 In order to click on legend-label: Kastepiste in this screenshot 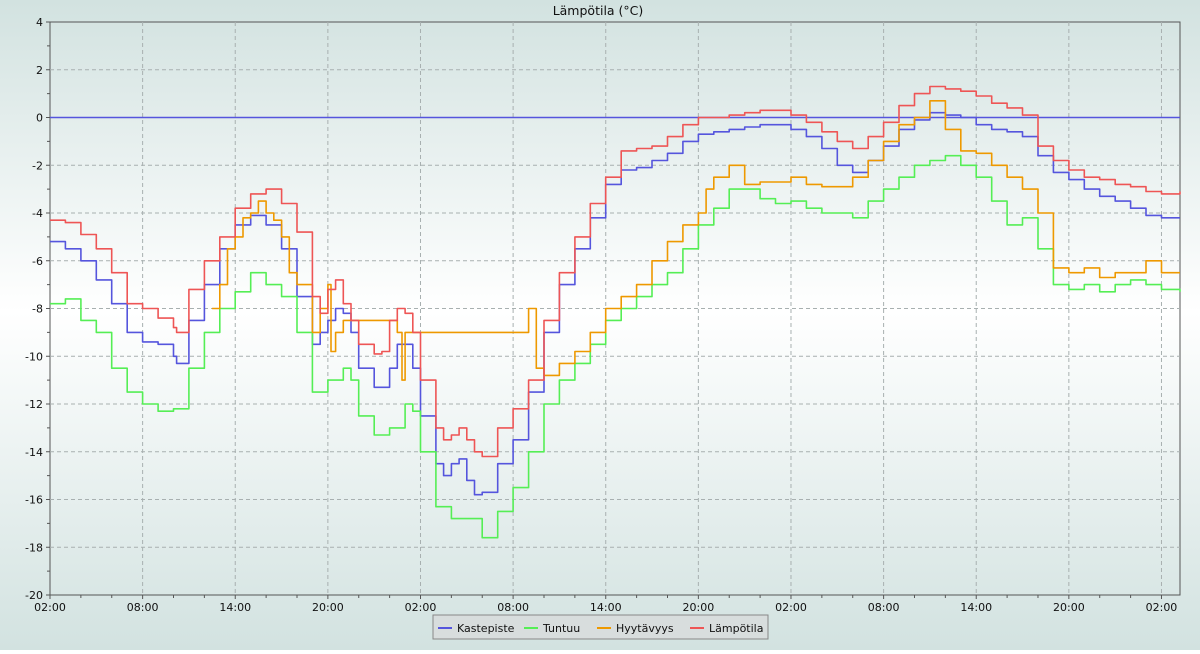, I will do `click(486, 628)`.